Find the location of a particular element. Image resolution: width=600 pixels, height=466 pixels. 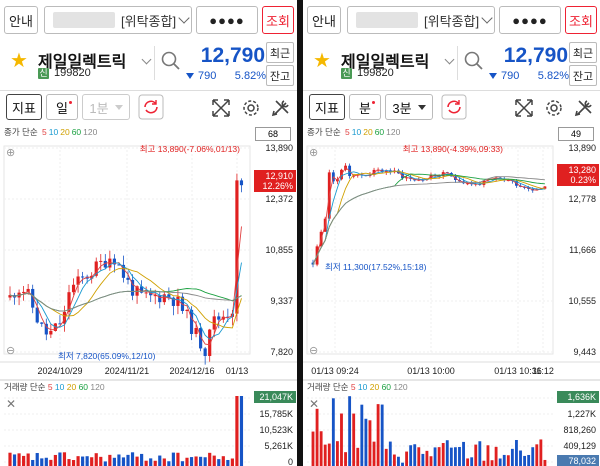

legend-item: 120 is located at coordinates (400, 387).